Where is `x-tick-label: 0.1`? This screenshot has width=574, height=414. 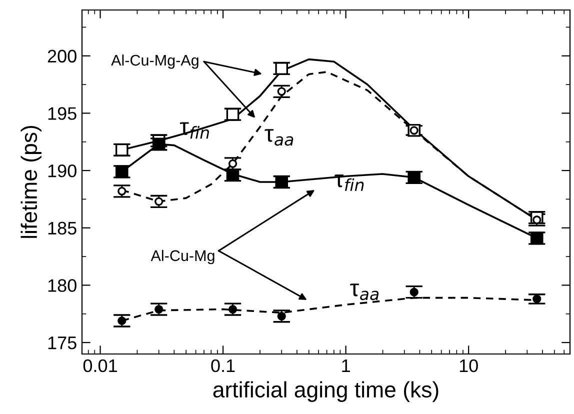 x-tick-label: 0.1 is located at coordinates (223, 365).